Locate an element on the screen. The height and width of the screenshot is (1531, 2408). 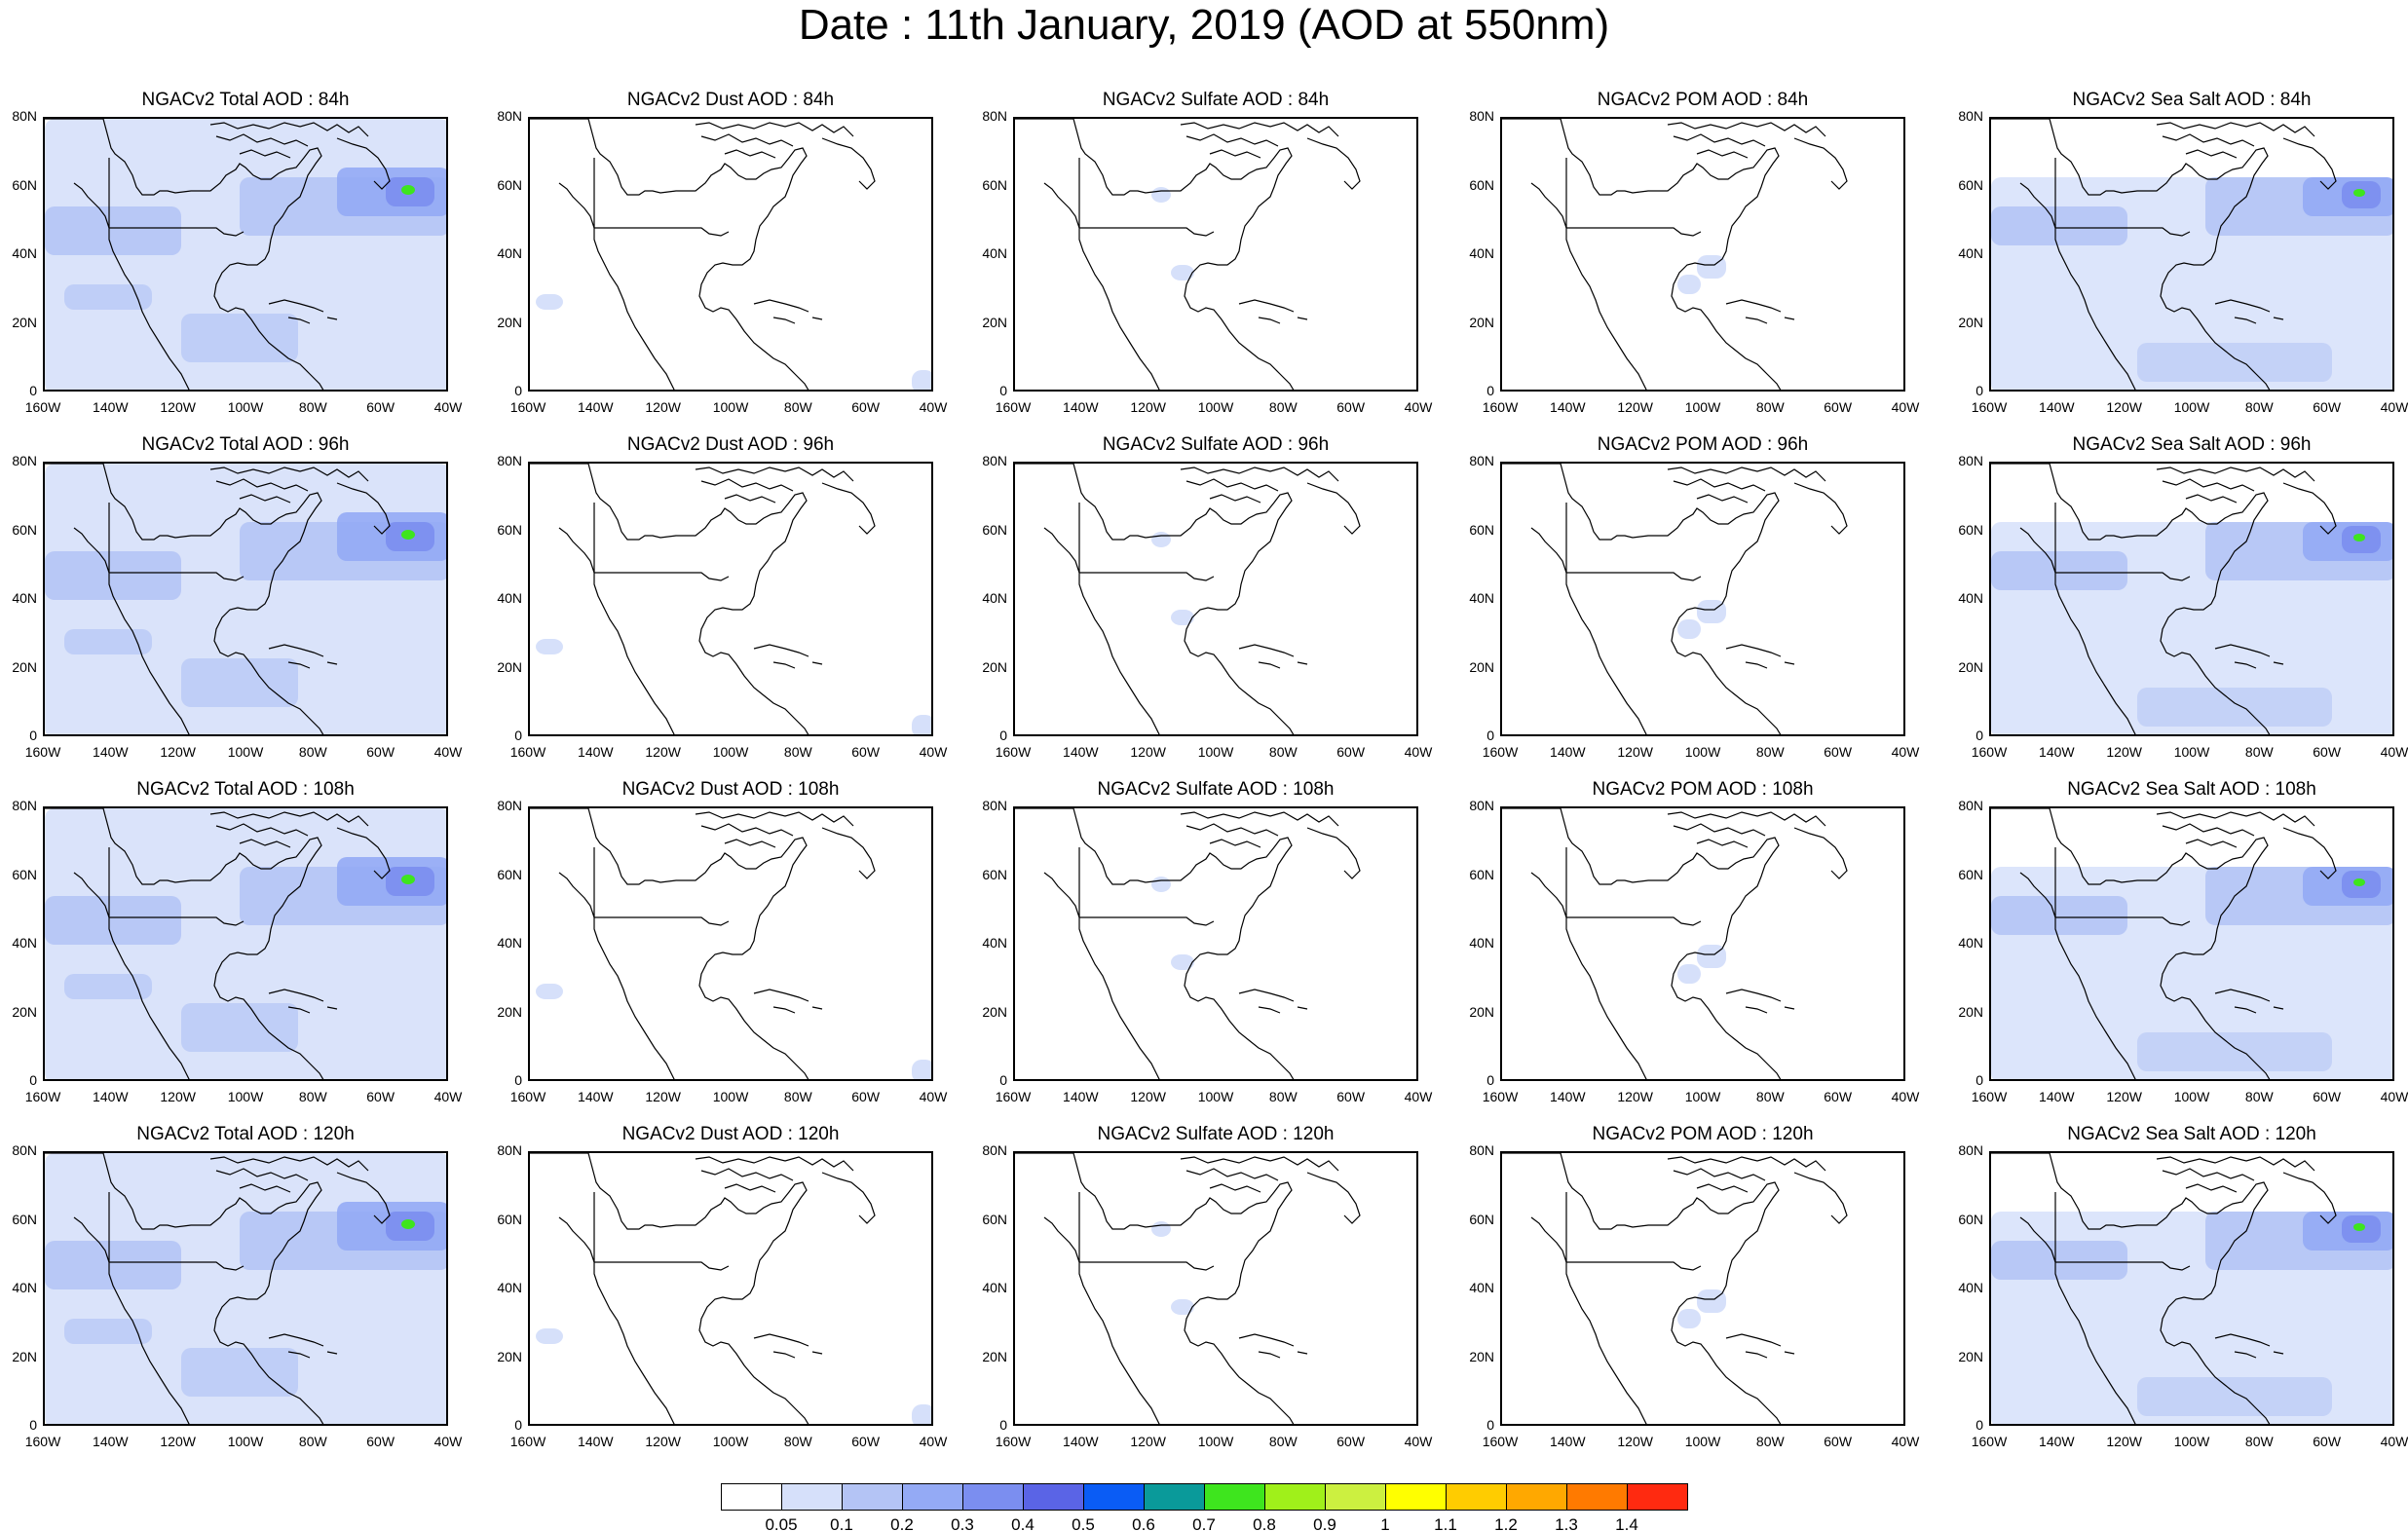
panel-title: NGACv2 Dust AOD : 120h is located at coordinates (730, 1134).